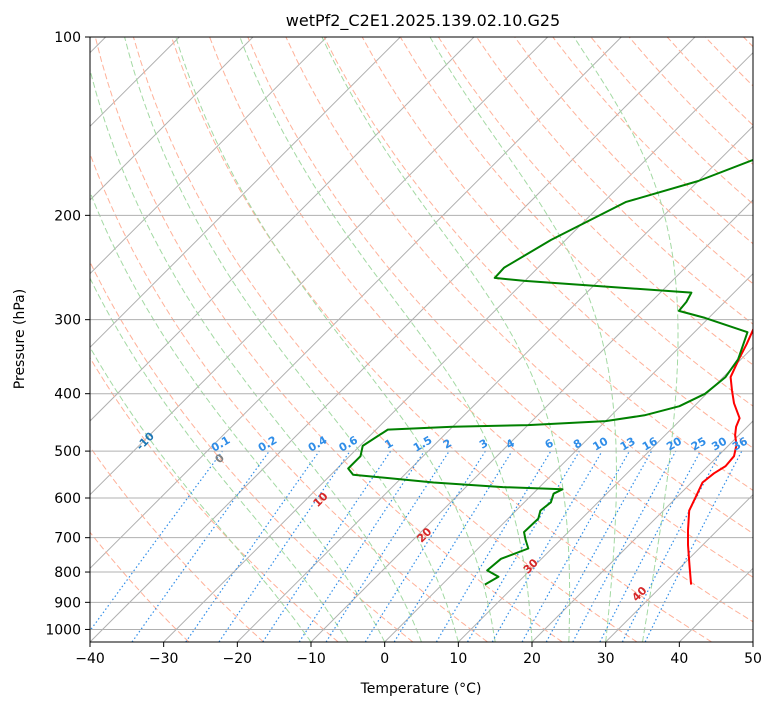 The height and width of the screenshot is (708, 775). What do you see at coordinates (67, 321) in the screenshot?
I see `y-tick-label: 300` at bounding box center [67, 321].